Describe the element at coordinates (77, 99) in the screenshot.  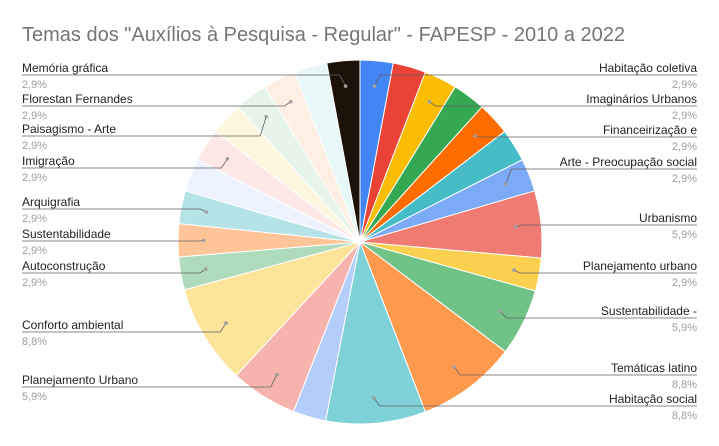
I see `slice-label: Florestan Fernandes` at that location.